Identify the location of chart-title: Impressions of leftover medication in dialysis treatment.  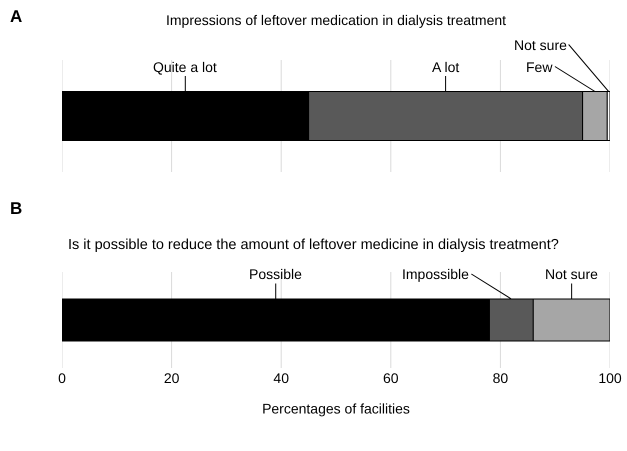
(336, 20).